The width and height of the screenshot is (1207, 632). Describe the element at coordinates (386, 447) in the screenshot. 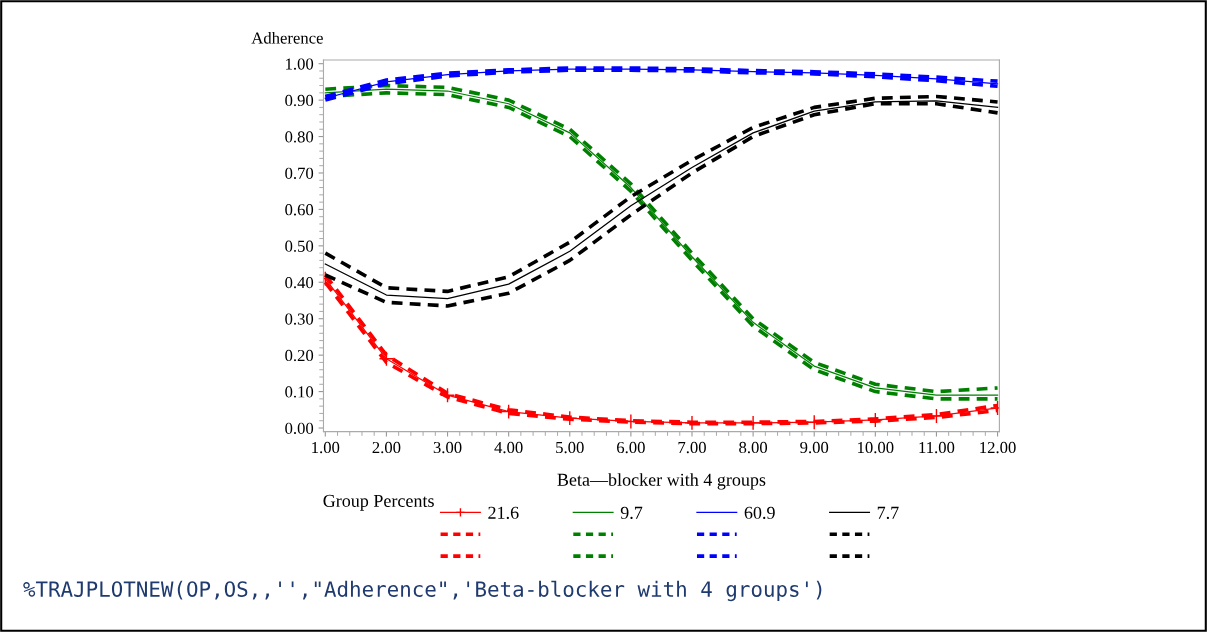

I see `x-tick-label: 2.00` at that location.